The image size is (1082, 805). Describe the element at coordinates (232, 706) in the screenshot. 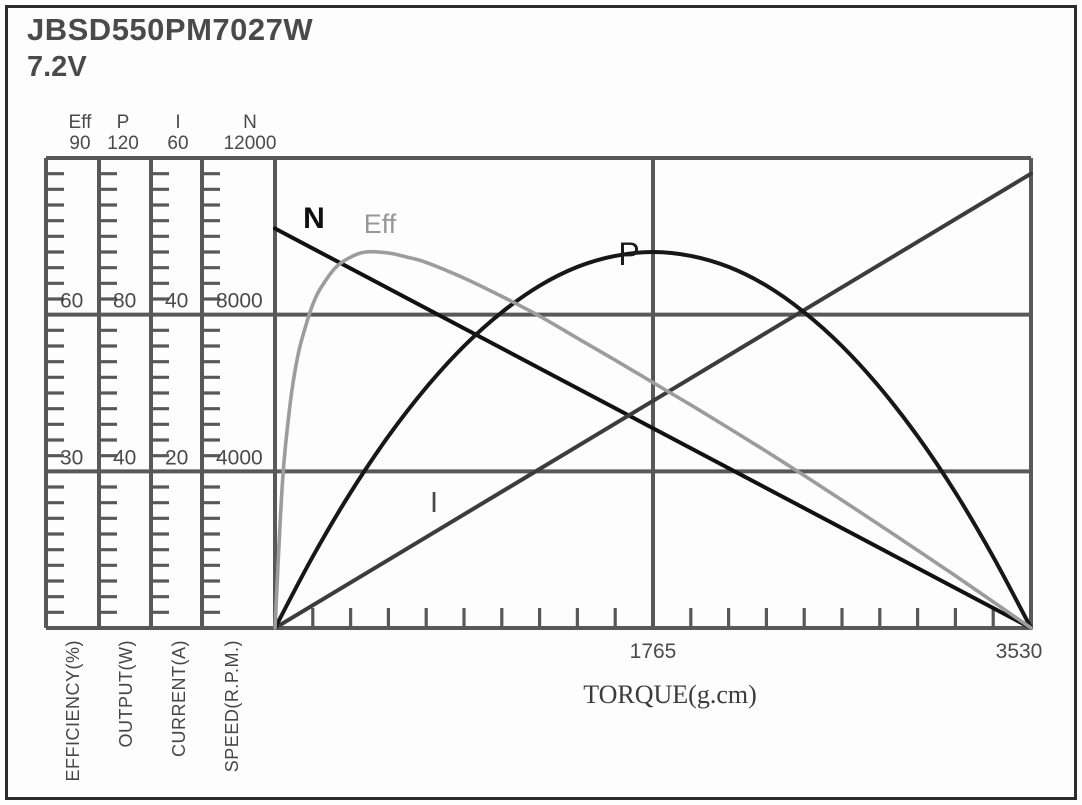

I see `axis-unit-label: SPEED(R.P.M.)` at that location.